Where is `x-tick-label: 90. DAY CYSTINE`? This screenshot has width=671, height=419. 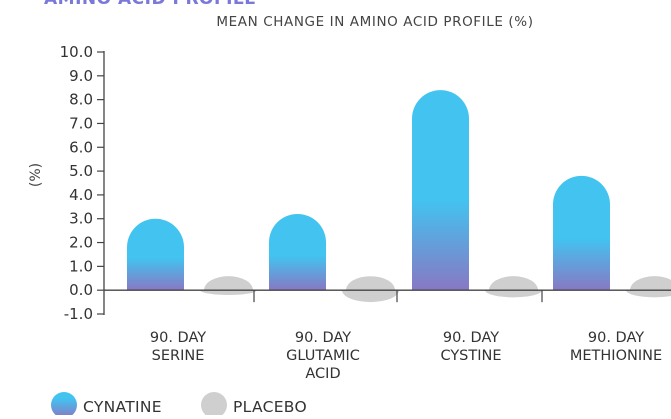
x-tick-label: 90. DAY CYSTINE is located at coordinates (470, 347).